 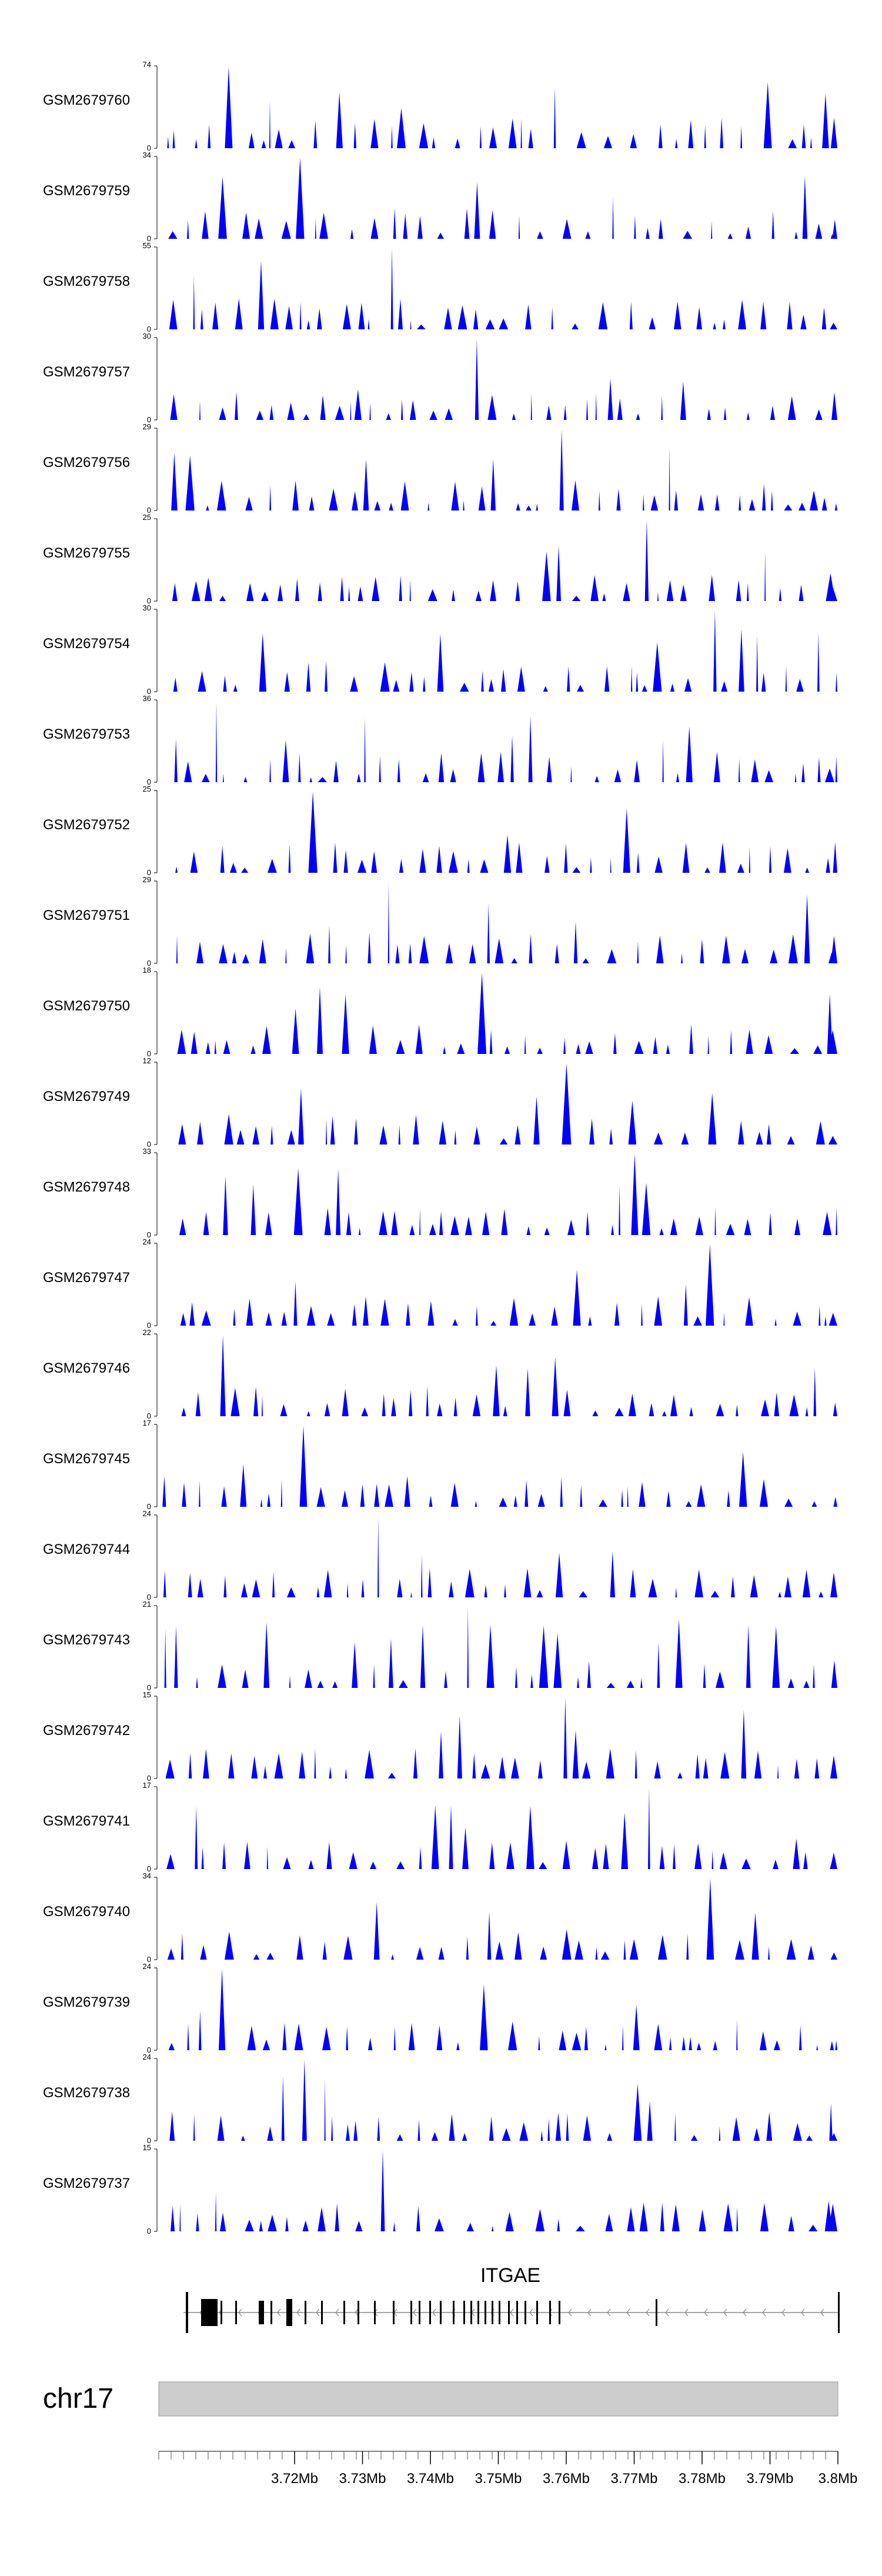 What do you see at coordinates (702, 2479) in the screenshot?
I see `x-tick-label: 3.78Mb` at bounding box center [702, 2479].